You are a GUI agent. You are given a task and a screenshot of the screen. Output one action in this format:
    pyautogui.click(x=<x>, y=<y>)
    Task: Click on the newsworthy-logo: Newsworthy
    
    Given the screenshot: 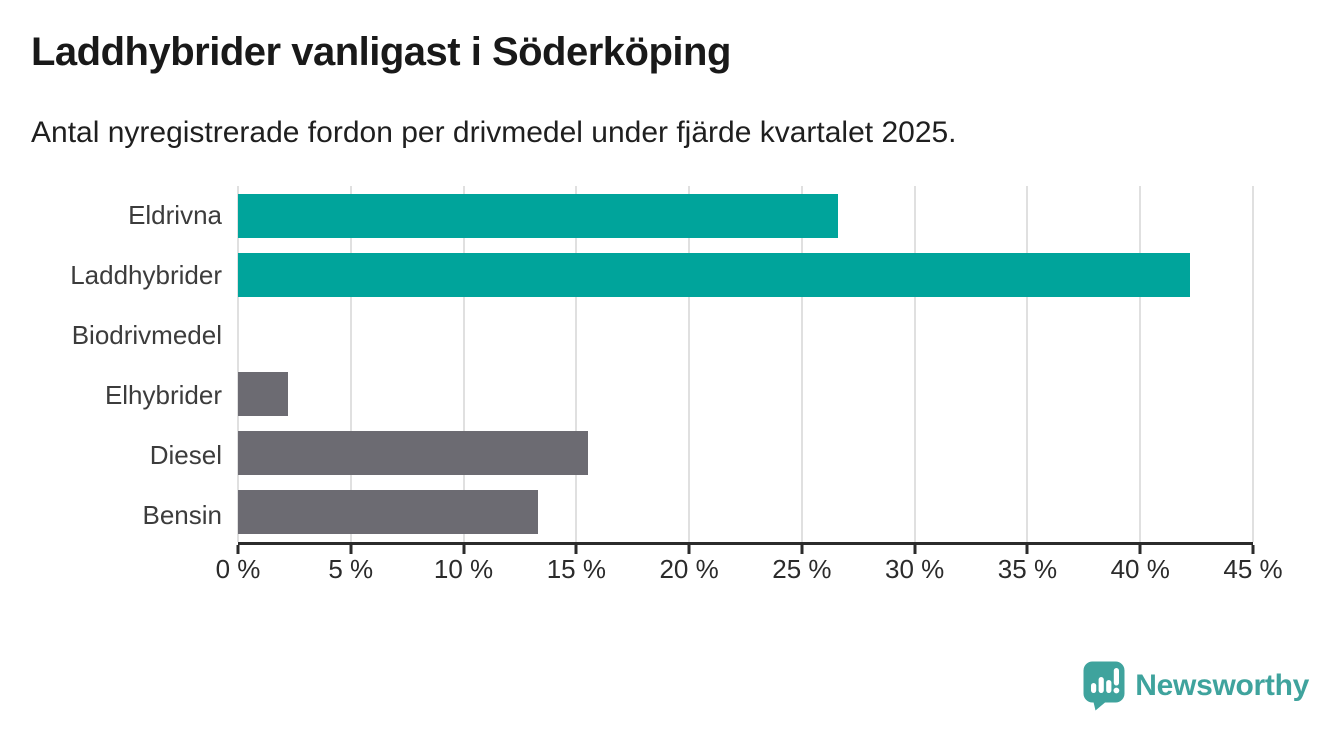 What is the action you would take?
    pyautogui.click(x=1195, y=685)
    